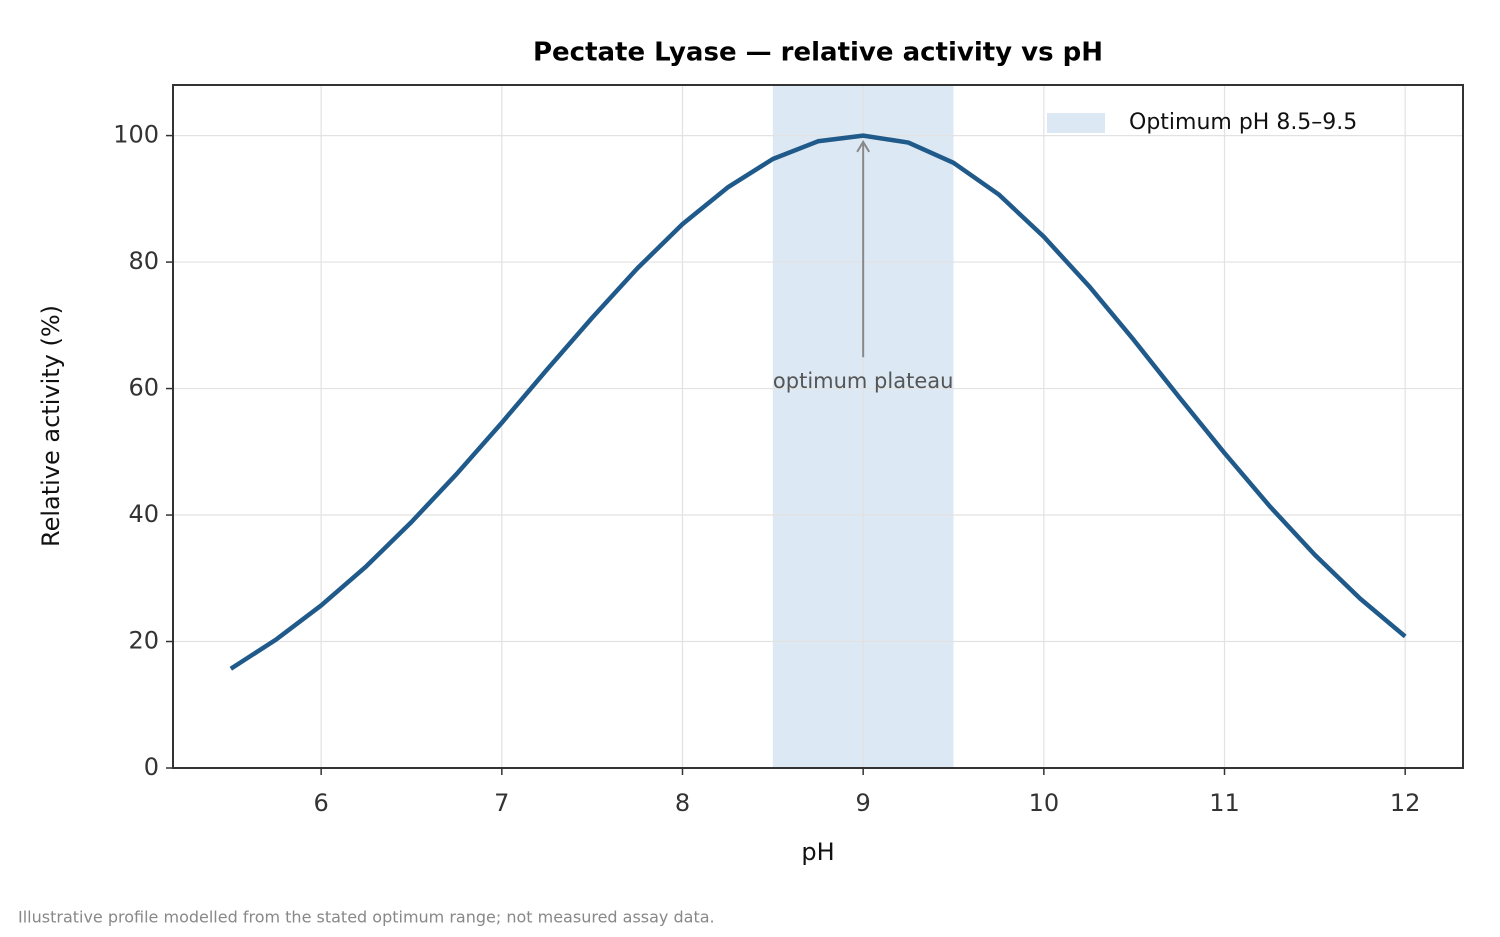 The width and height of the screenshot is (1500, 937). I want to click on legend-label: Optimum pH 8.5–9.5, so click(1243, 122).